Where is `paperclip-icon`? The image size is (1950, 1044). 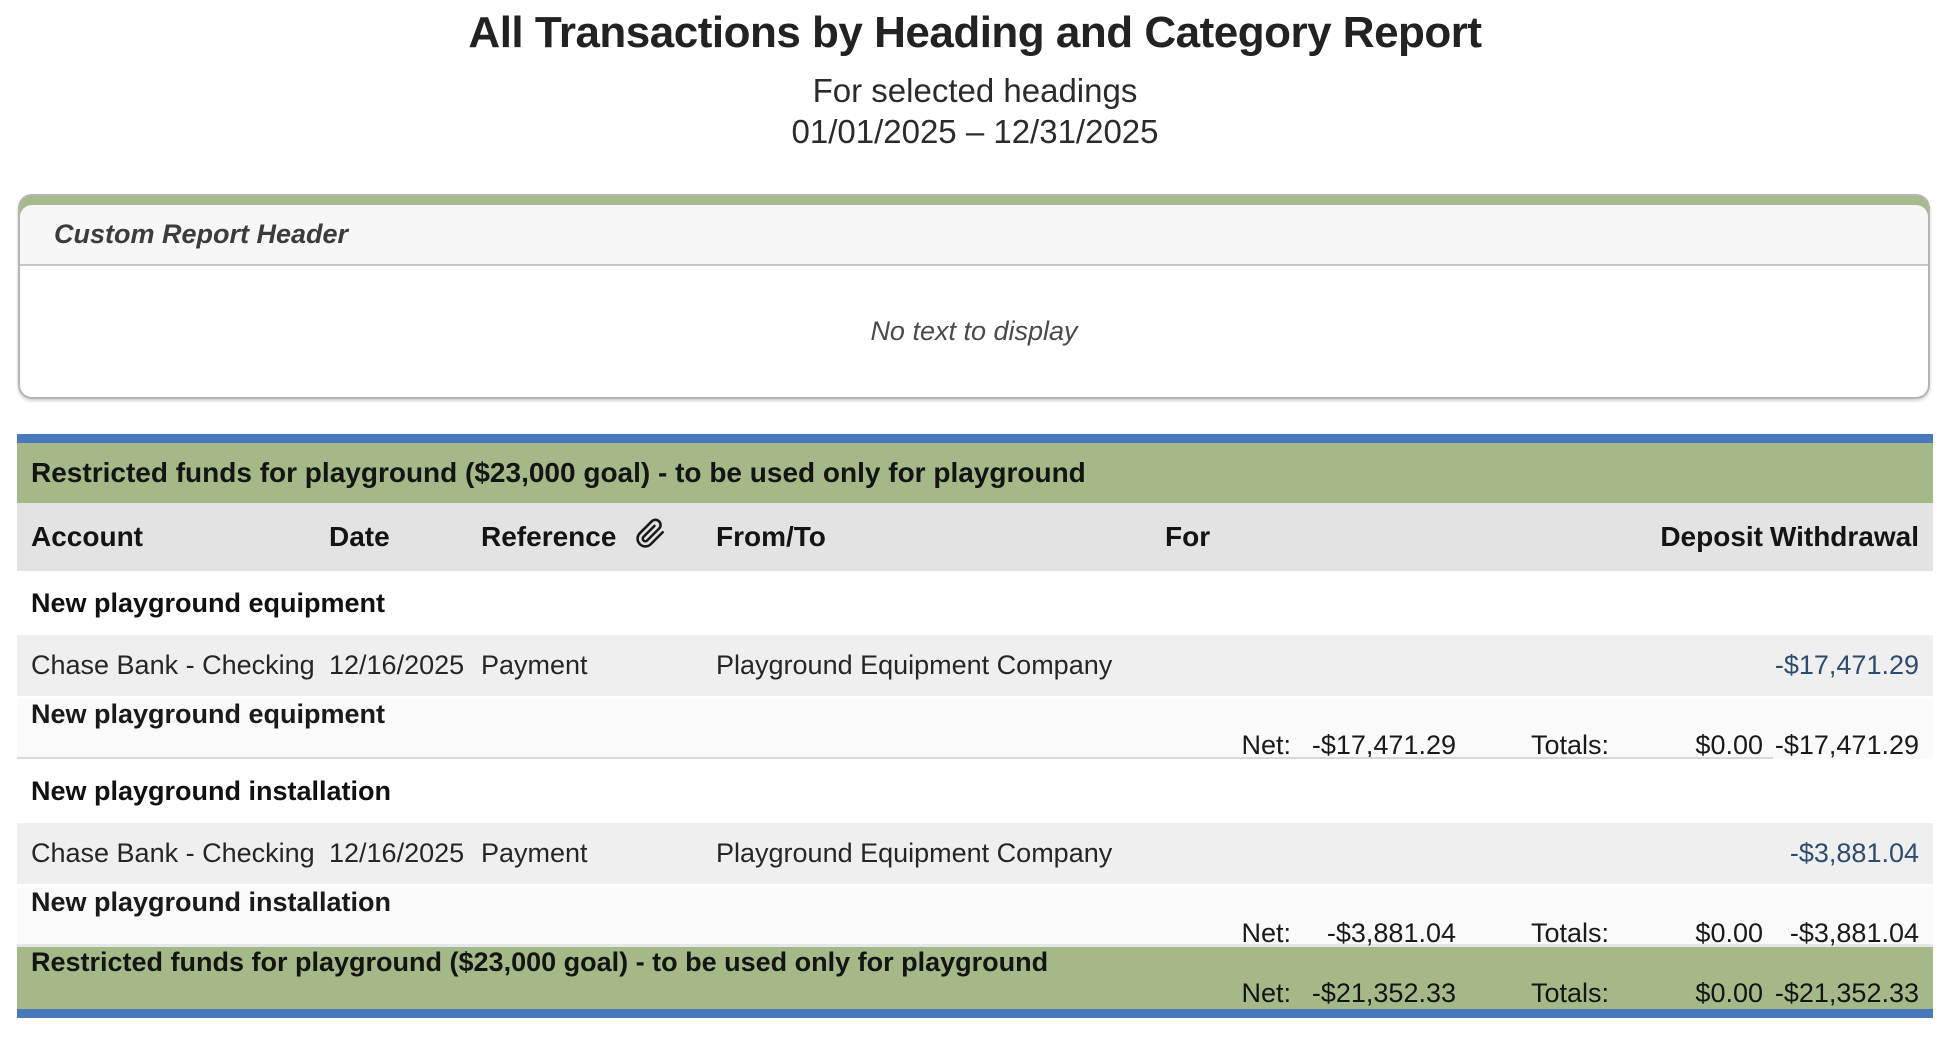
paperclip-icon is located at coordinates (675, 537).